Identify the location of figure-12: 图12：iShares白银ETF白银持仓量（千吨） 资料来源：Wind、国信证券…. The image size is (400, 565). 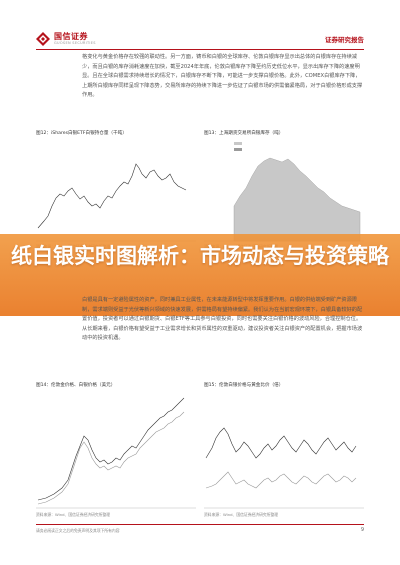
(116, 190).